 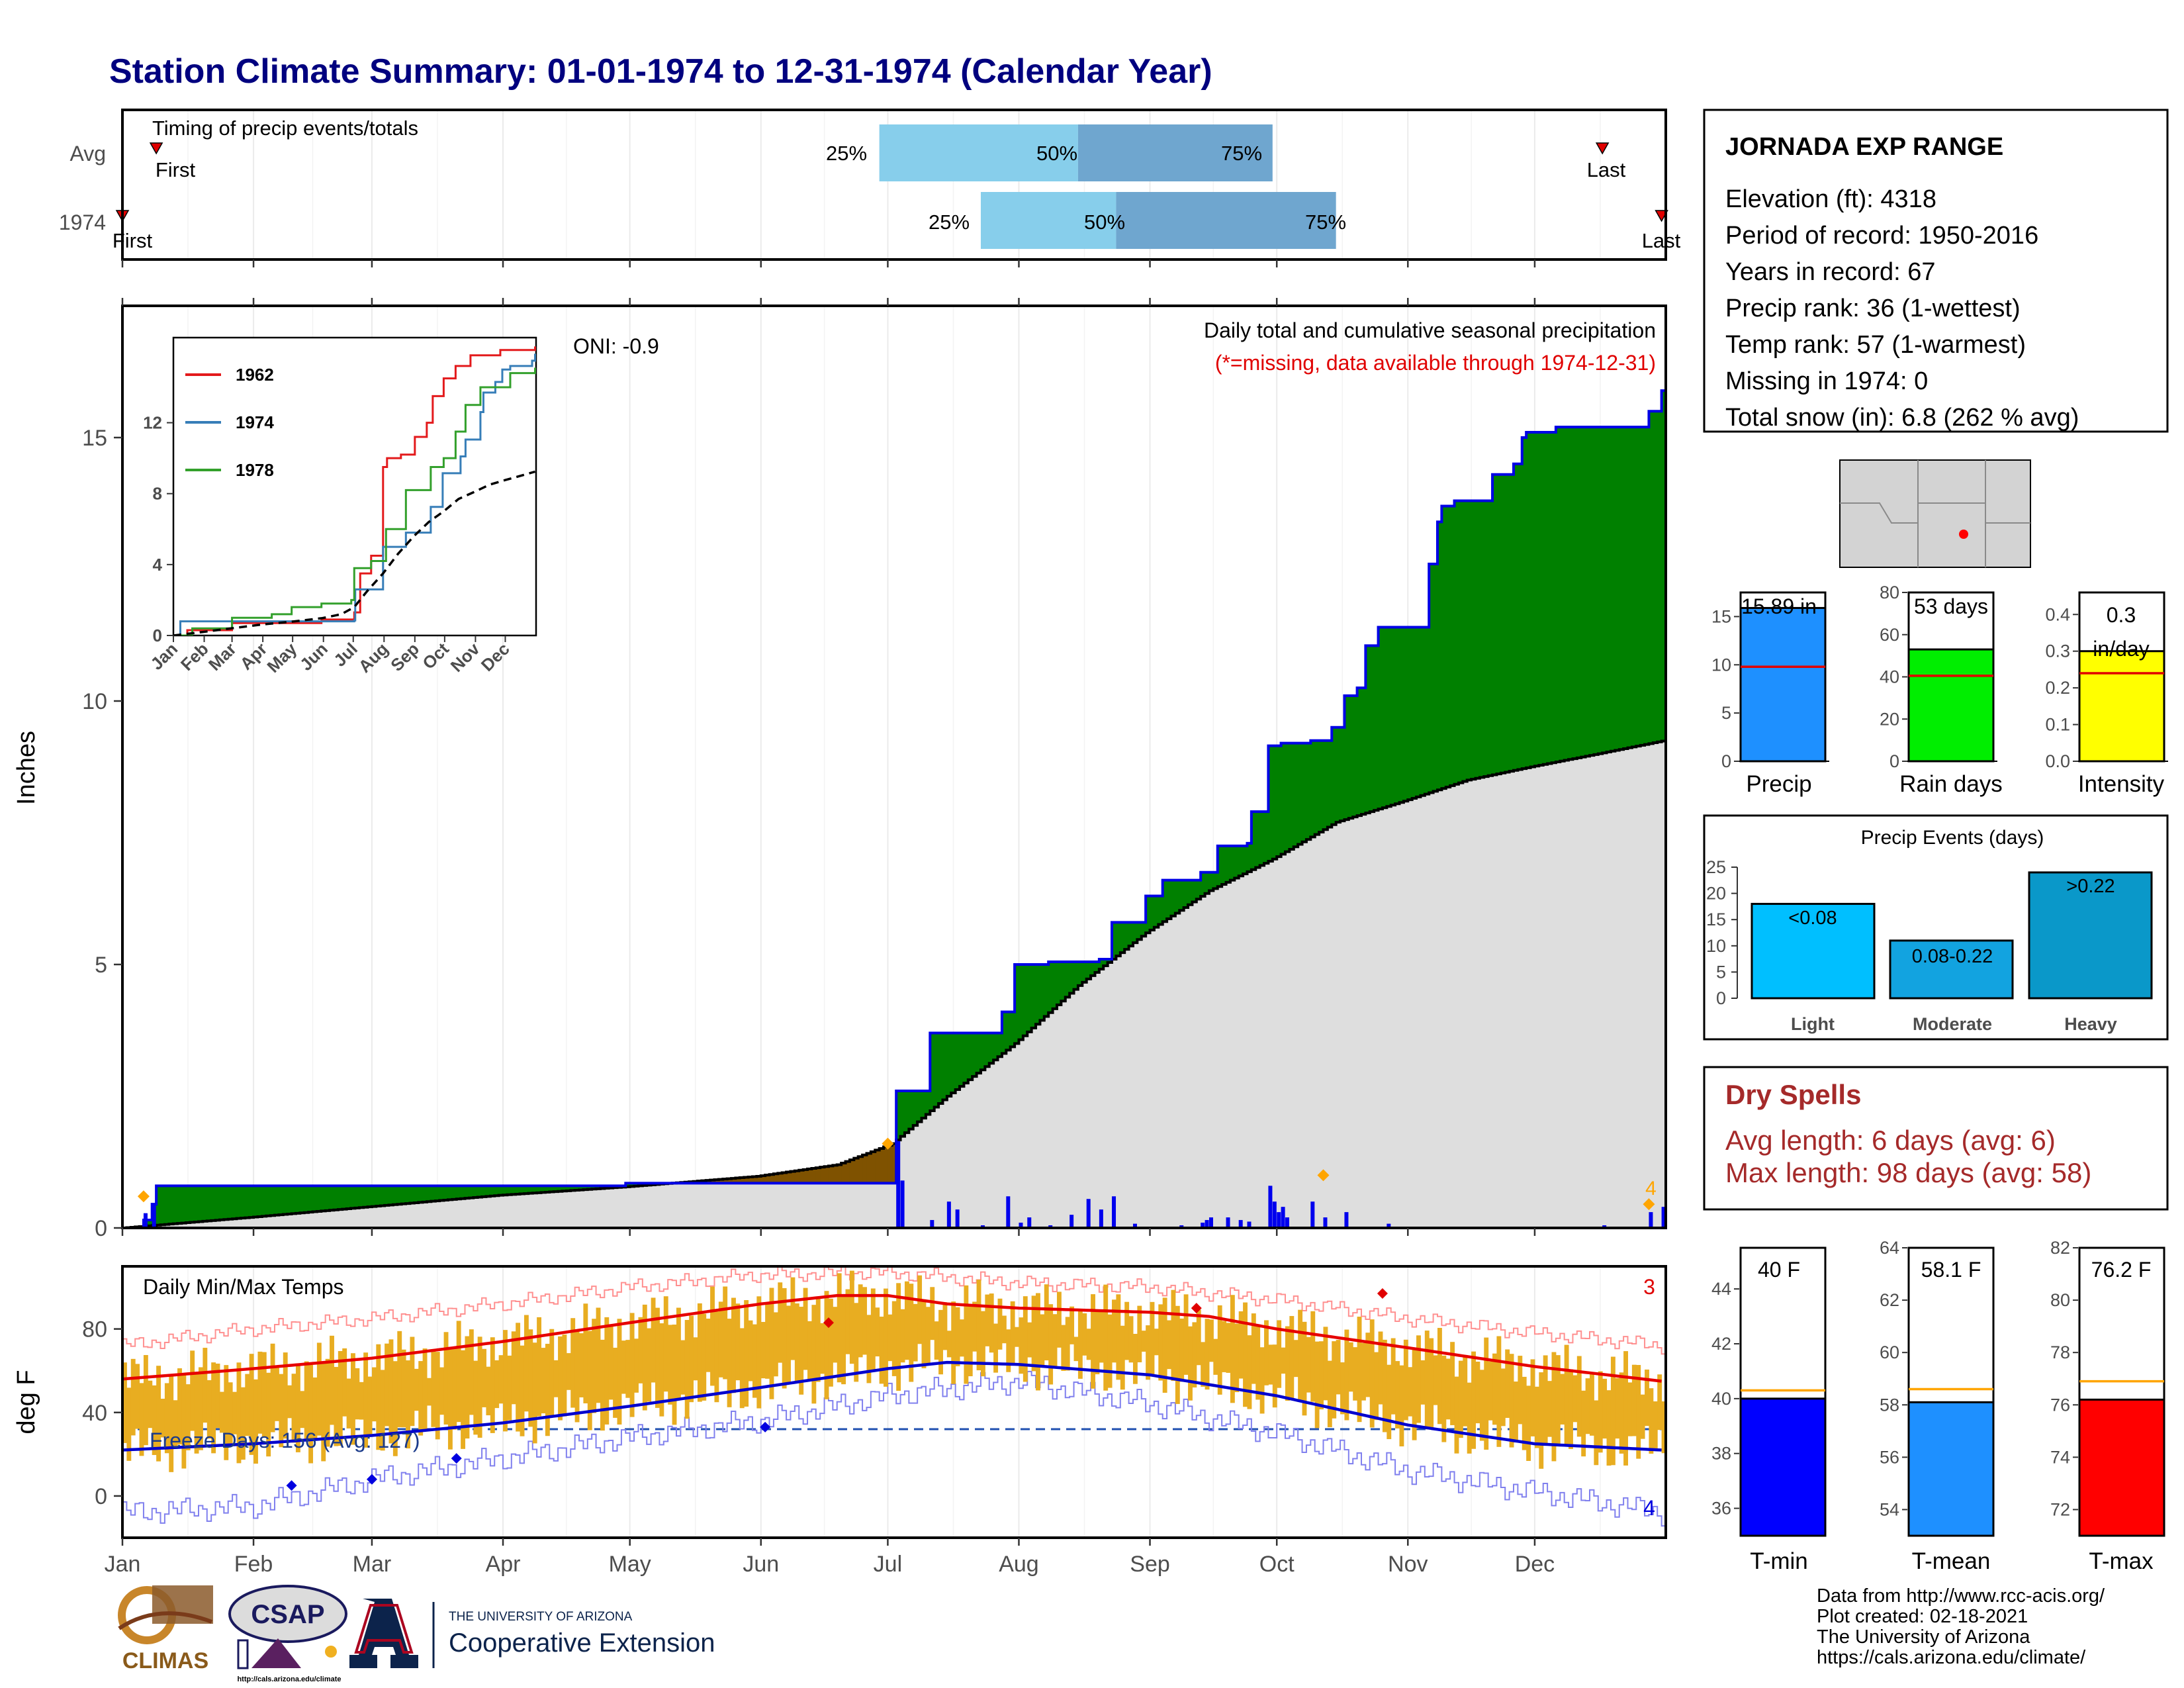 I want to click on avg-q25-label: 25%, so click(x=846, y=153).